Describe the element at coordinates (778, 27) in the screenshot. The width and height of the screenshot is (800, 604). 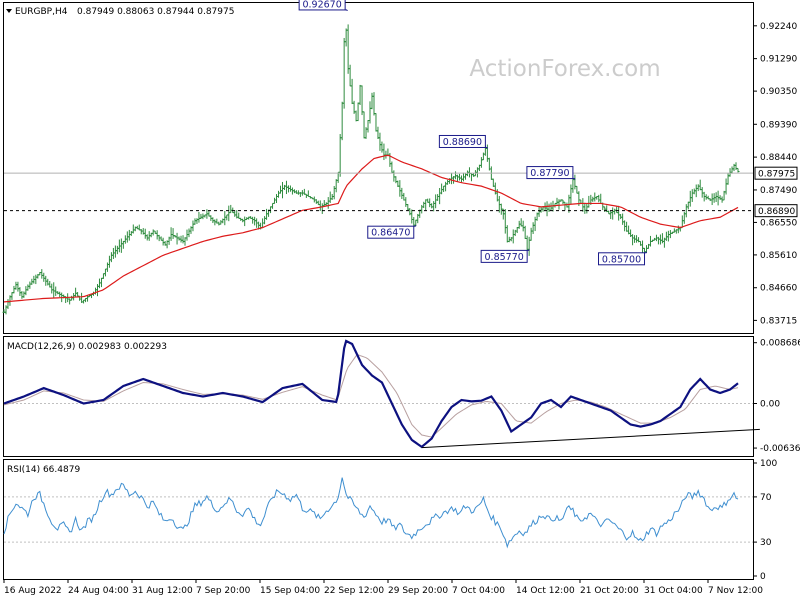
I see `price-y-tick-label: 0.92240` at that location.